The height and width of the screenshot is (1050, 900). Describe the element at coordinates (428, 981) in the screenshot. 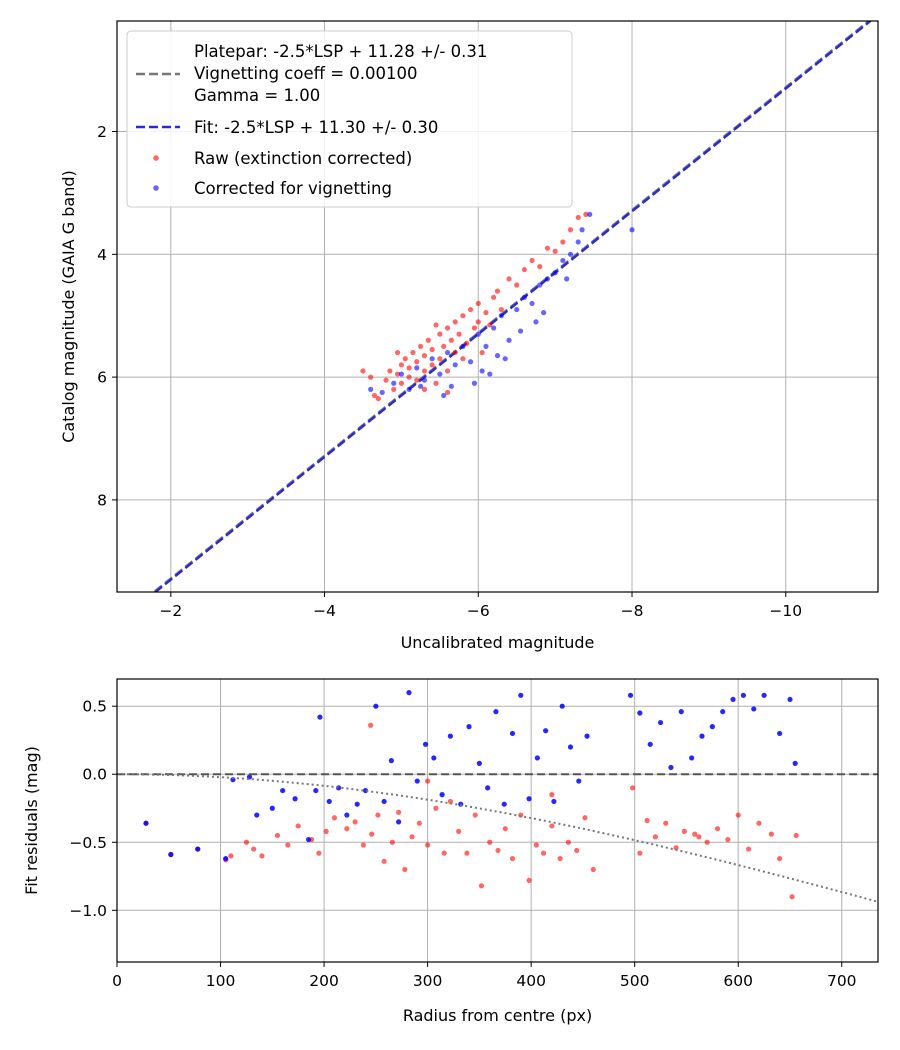

I see `x-tick-label: 300` at that location.